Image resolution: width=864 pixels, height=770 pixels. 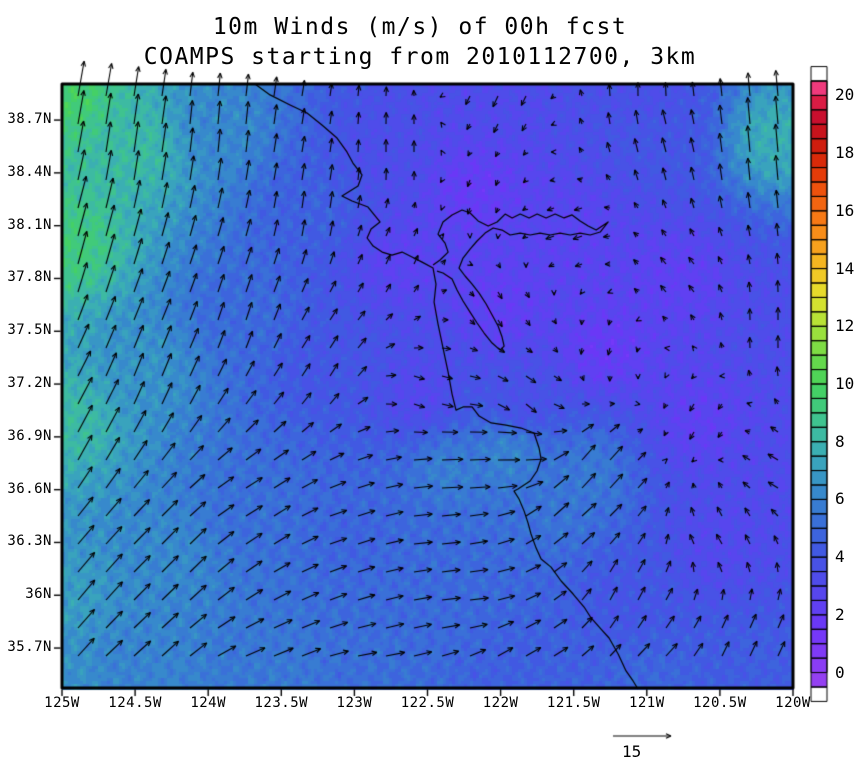 I want to click on x-tick-label: 121.5W, so click(x=573, y=703).